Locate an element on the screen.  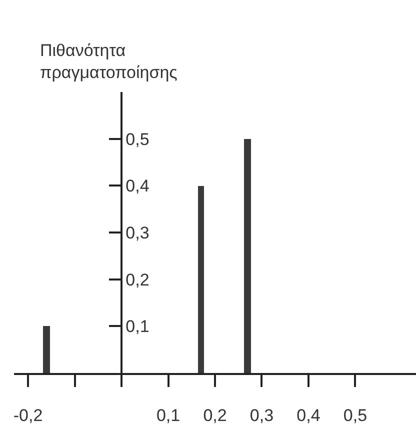
x-tick-label: 0,1 is located at coordinates (168, 416).